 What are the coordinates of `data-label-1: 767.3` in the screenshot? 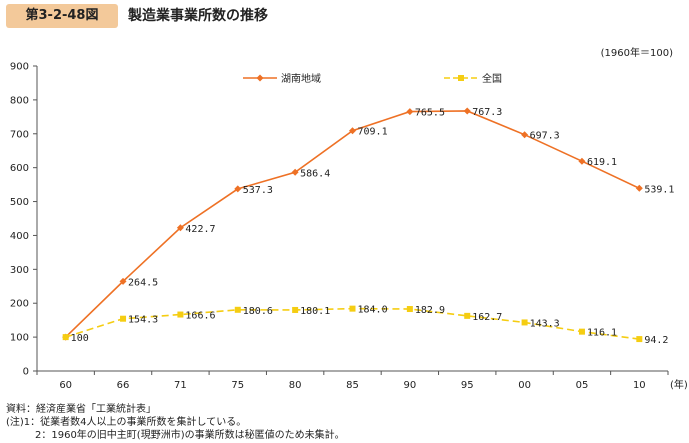 It's located at (487, 112).